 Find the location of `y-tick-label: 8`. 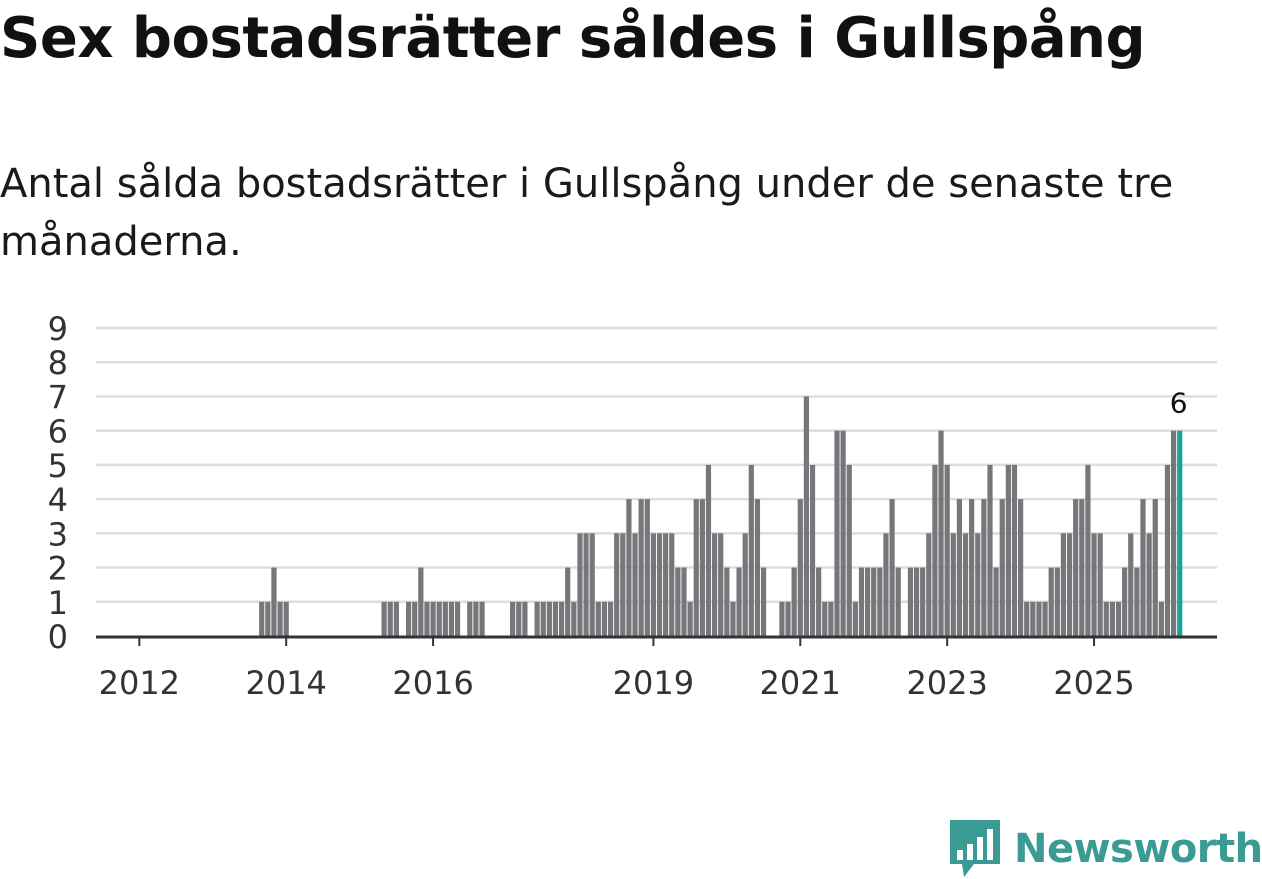

y-tick-label: 8 is located at coordinates (58, 363).